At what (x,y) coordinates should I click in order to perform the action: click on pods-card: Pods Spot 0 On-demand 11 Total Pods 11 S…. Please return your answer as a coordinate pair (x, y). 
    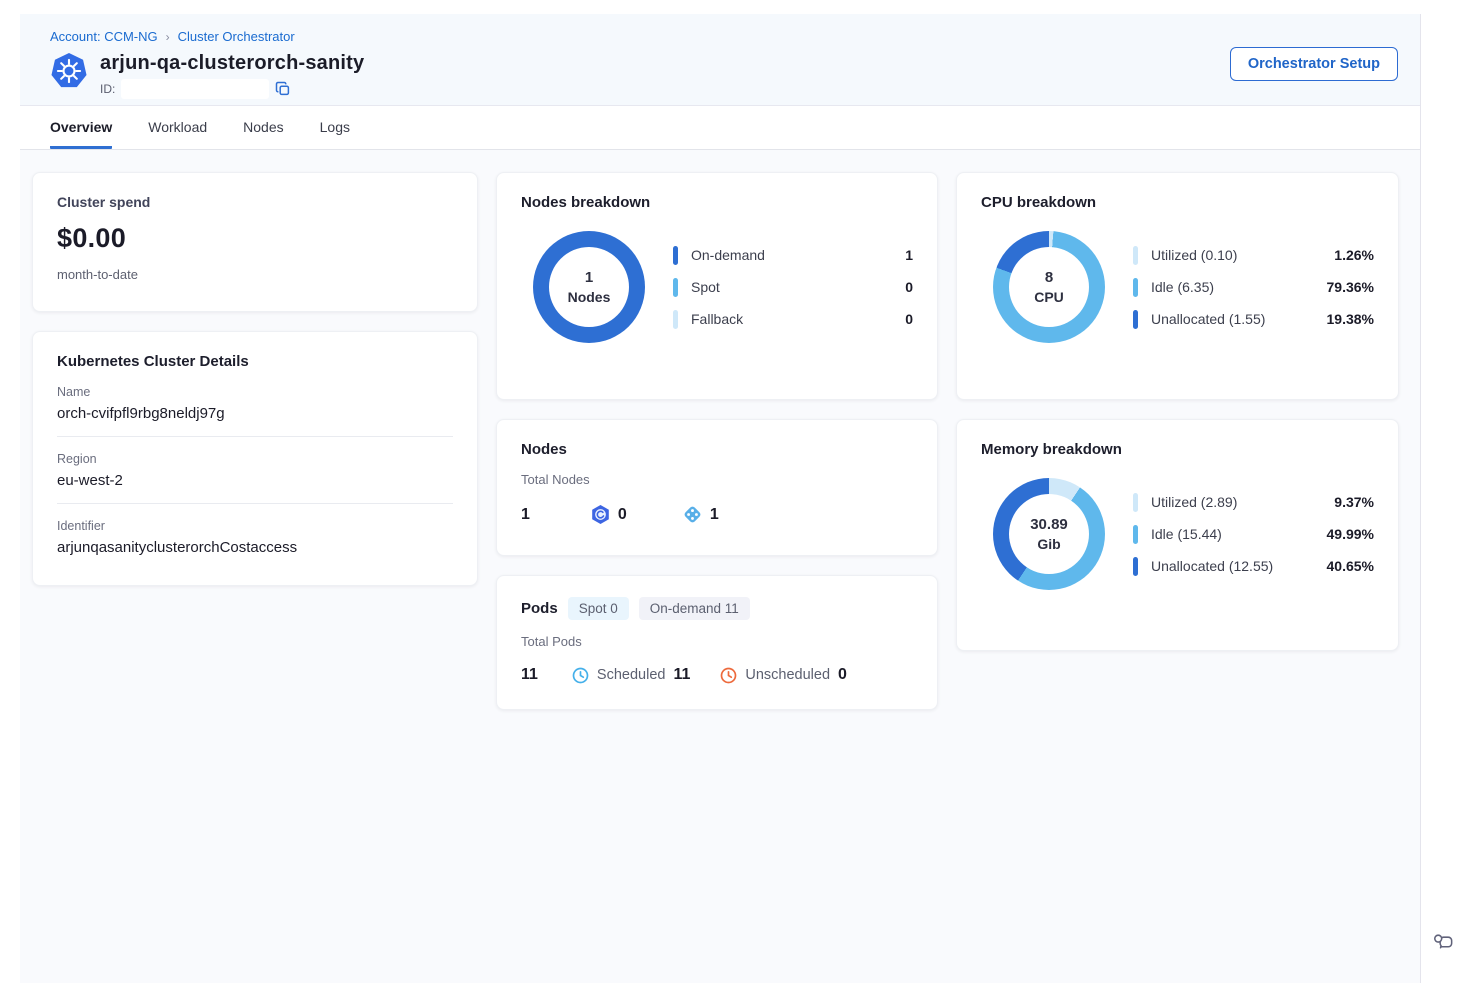
    Looking at the image, I should click on (717, 642).